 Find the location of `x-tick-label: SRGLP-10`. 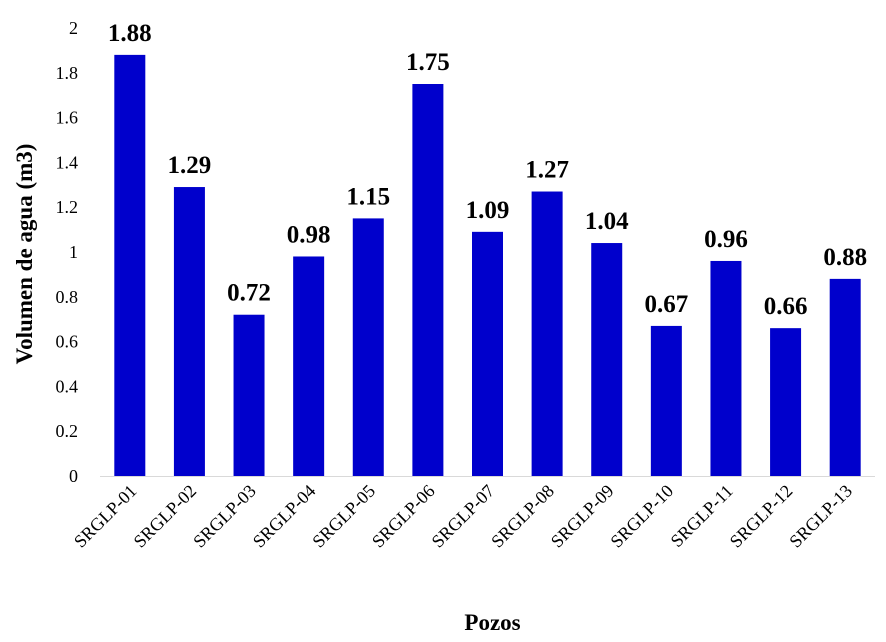

x-tick-label: SRGLP-10 is located at coordinates (641, 516).